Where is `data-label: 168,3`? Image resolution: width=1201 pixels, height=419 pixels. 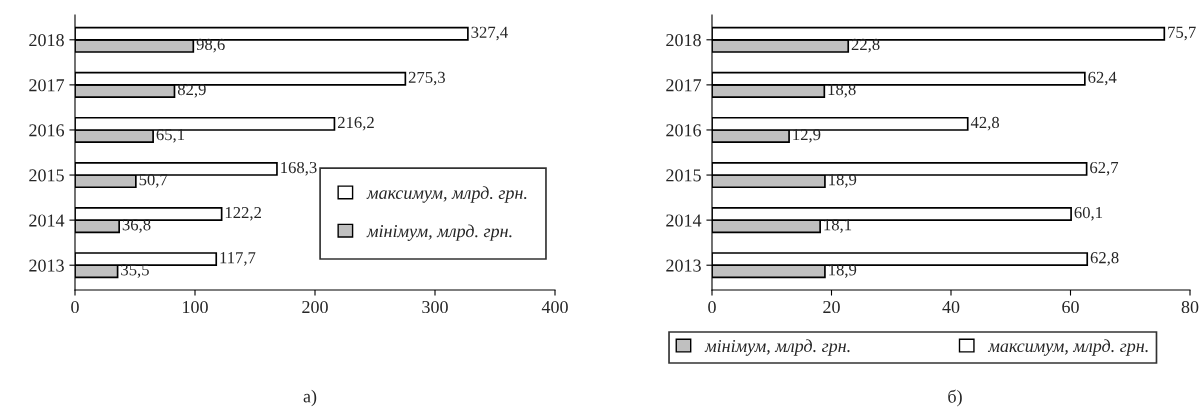
data-label: 168,3 is located at coordinates (299, 168).